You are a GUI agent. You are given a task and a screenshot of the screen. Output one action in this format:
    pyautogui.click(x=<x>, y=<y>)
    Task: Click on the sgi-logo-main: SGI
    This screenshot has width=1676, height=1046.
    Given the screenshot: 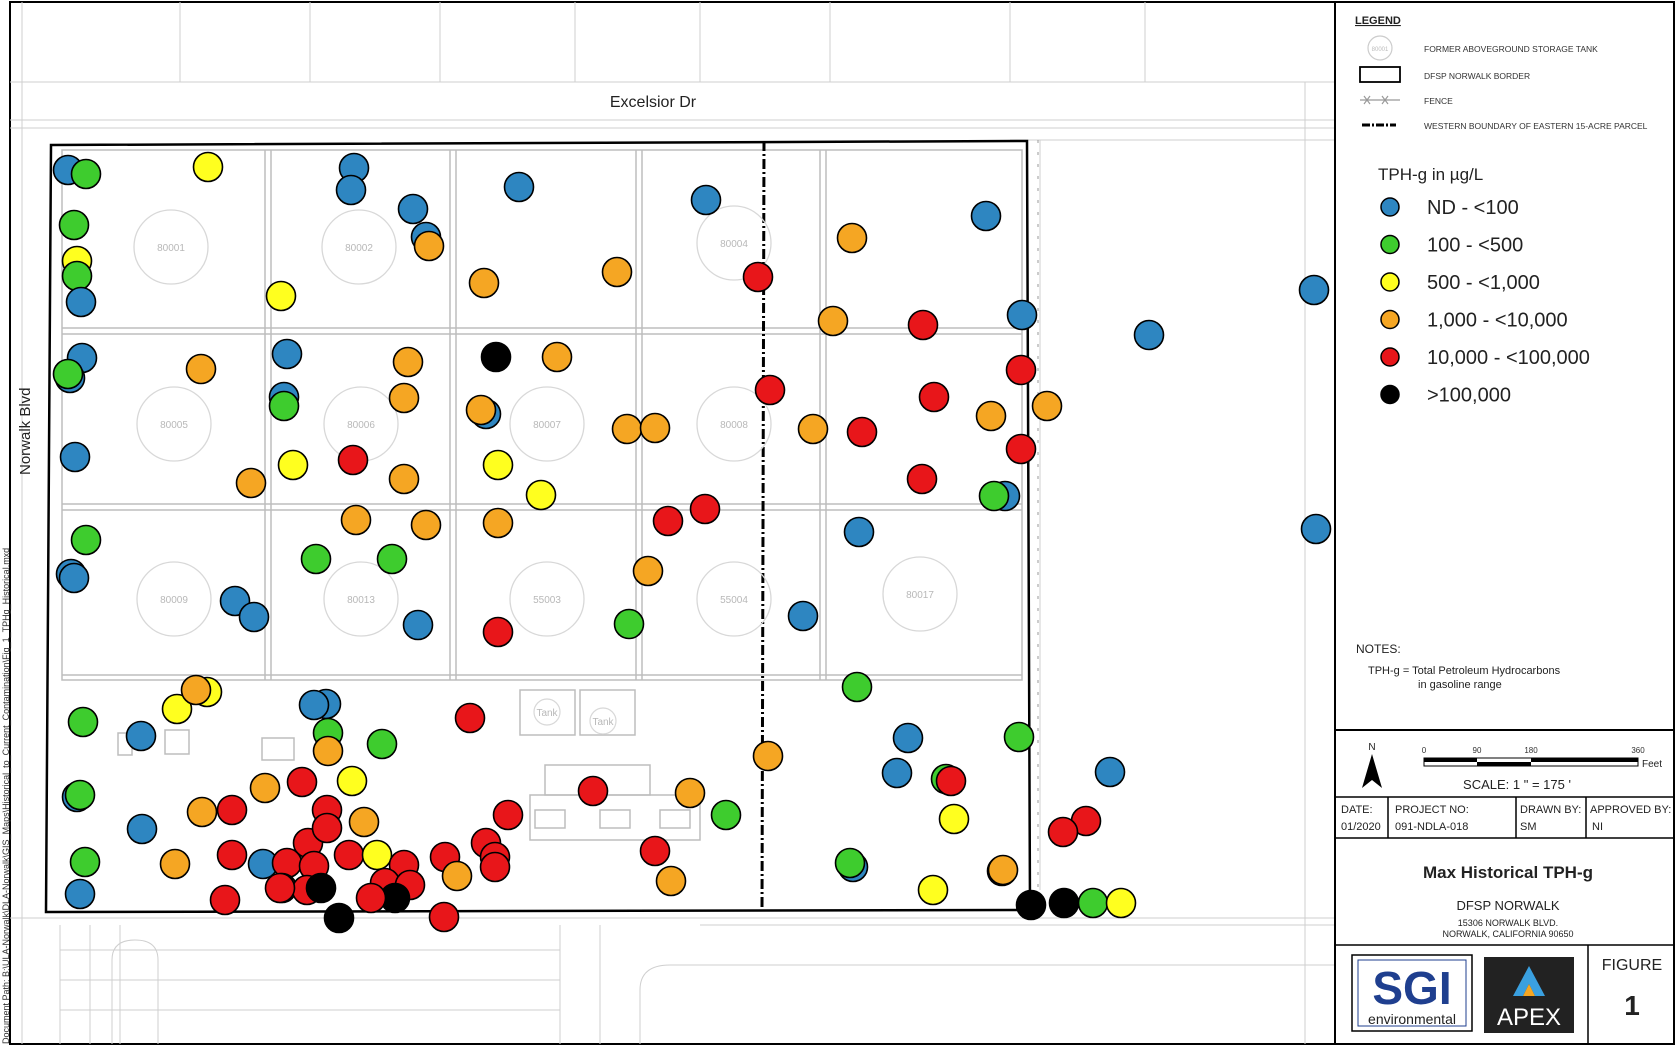 What is the action you would take?
    pyautogui.click(x=1411, y=988)
    